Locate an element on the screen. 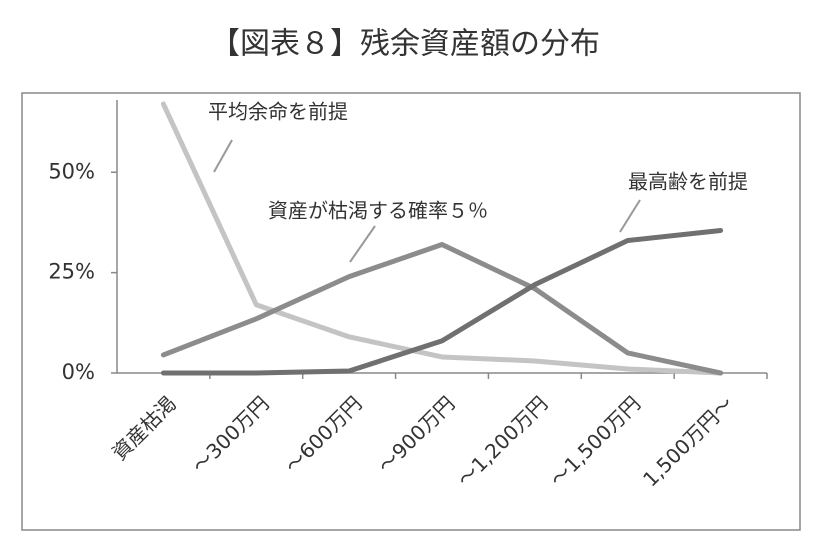 This screenshot has height=553, width=823. x-tick-label: 1,500万円～ is located at coordinates (688, 441).